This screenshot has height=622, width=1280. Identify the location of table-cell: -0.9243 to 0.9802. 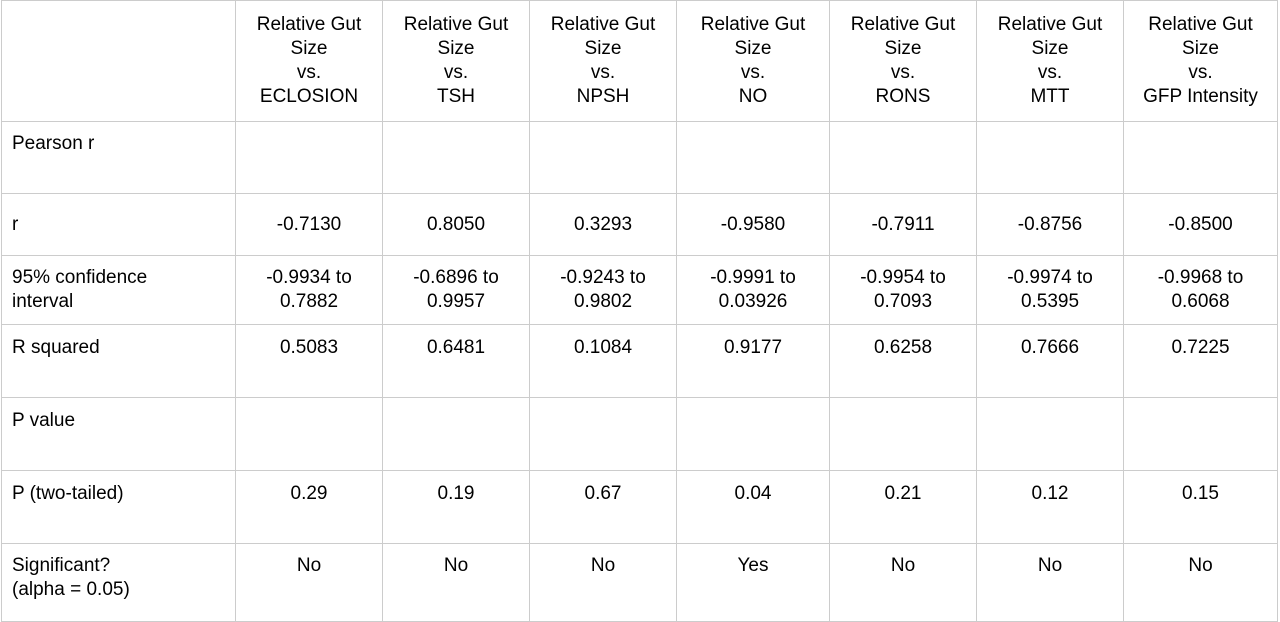
(603, 290).